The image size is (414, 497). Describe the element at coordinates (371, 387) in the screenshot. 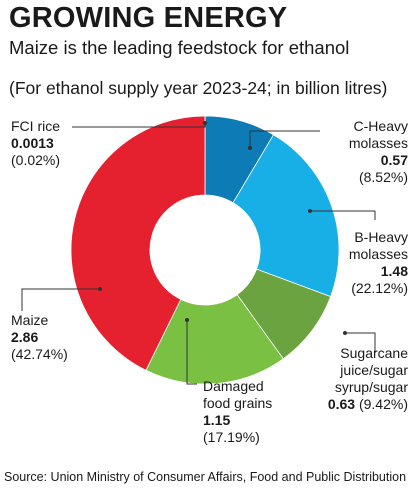

I see `label-sugarcane-name-3: syrup/sugar` at that location.